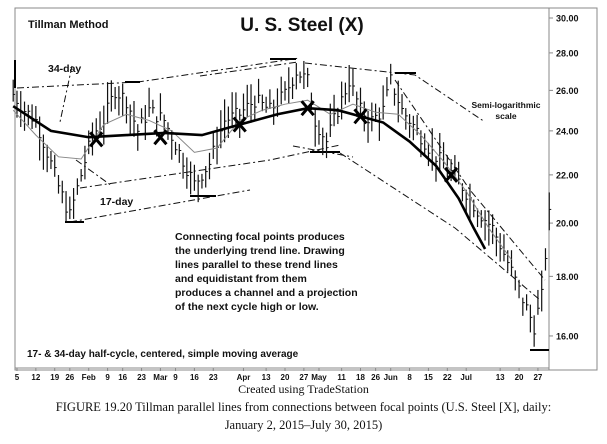 This screenshot has width=607, height=444. I want to click on scale-note-2: scale, so click(506, 116).